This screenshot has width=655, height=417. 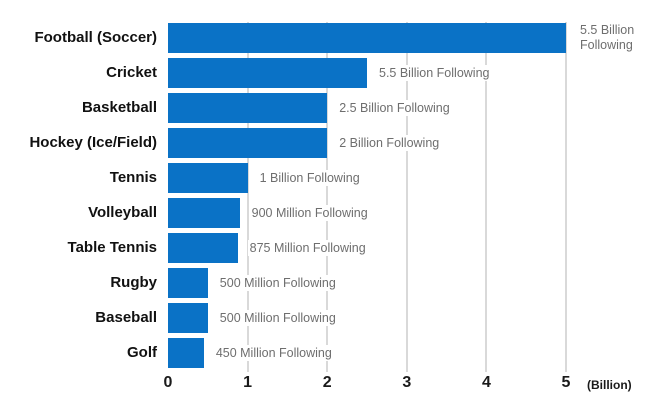 I want to click on chart-row: Rugby 500 Million Following, so click(x=327, y=285).